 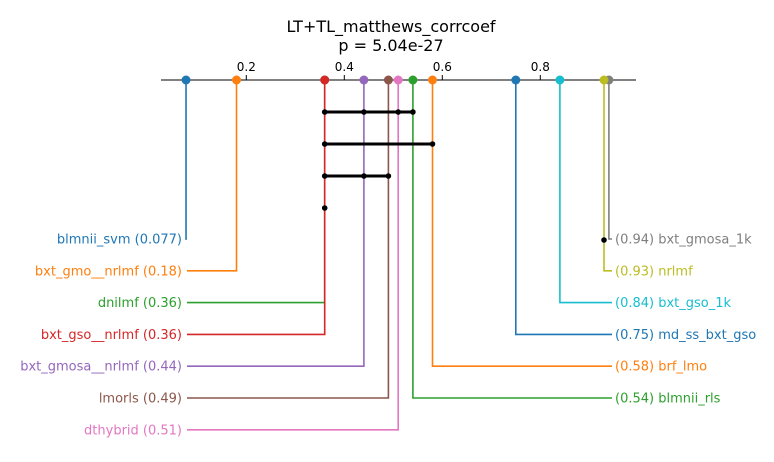 What do you see at coordinates (133, 430) in the screenshot?
I see `label-dthybrid: dthybrid (0.51)` at bounding box center [133, 430].